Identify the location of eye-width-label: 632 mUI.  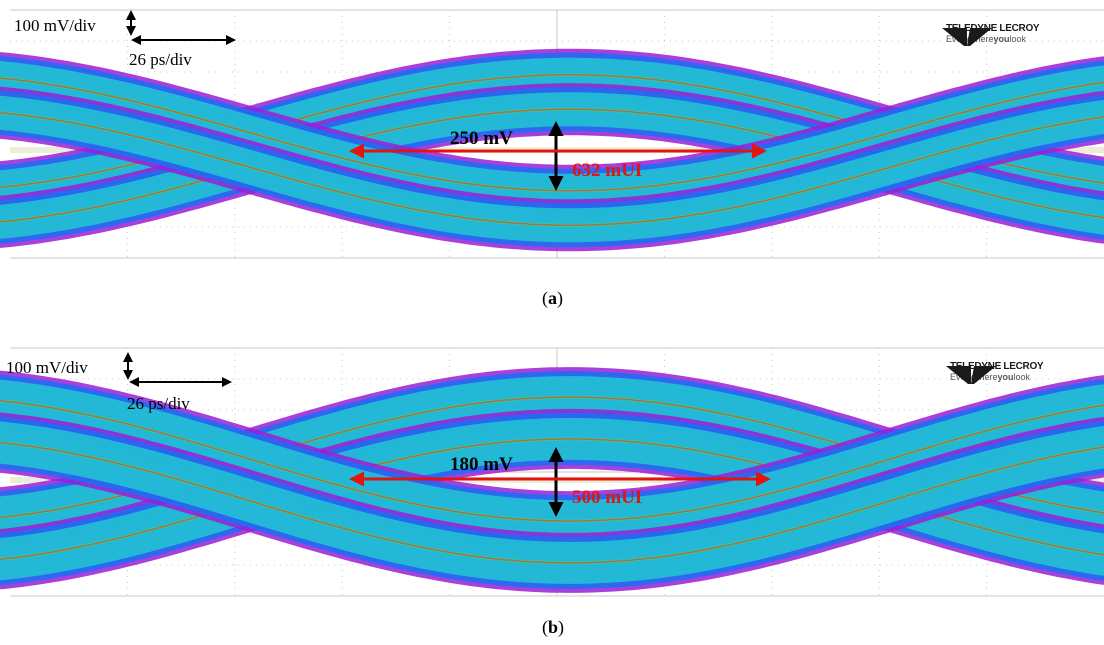
(607, 170).